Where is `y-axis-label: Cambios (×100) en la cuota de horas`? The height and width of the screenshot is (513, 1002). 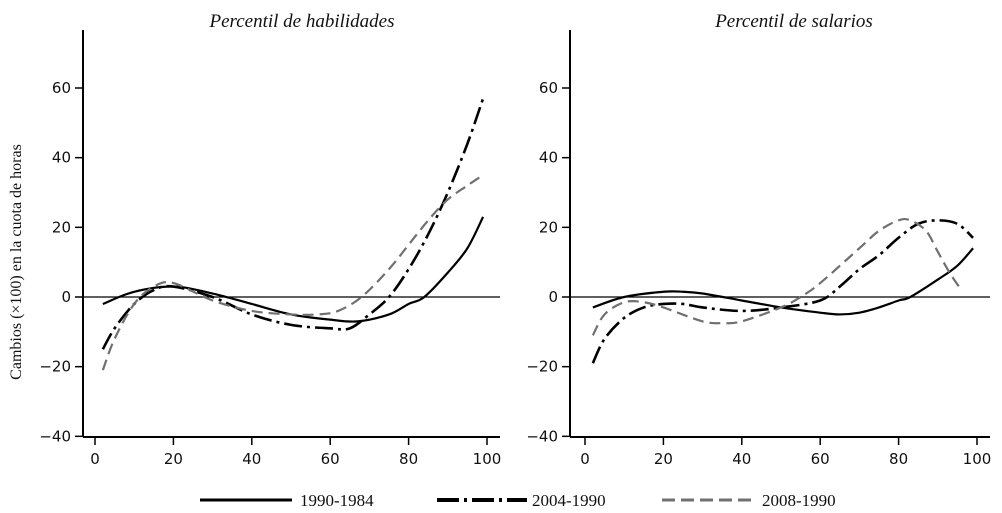 y-axis-label: Cambios (×100) en la cuota de horas is located at coordinates (16, 262).